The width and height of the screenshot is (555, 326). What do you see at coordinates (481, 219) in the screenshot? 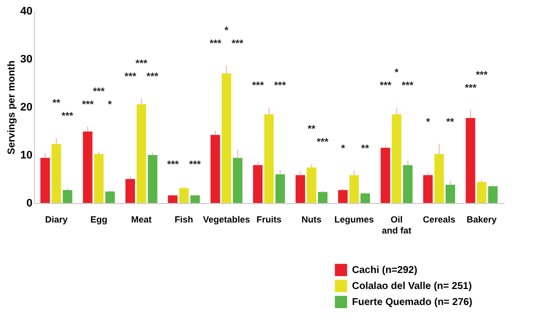
I see `x-tick-label: Bakery` at bounding box center [481, 219].